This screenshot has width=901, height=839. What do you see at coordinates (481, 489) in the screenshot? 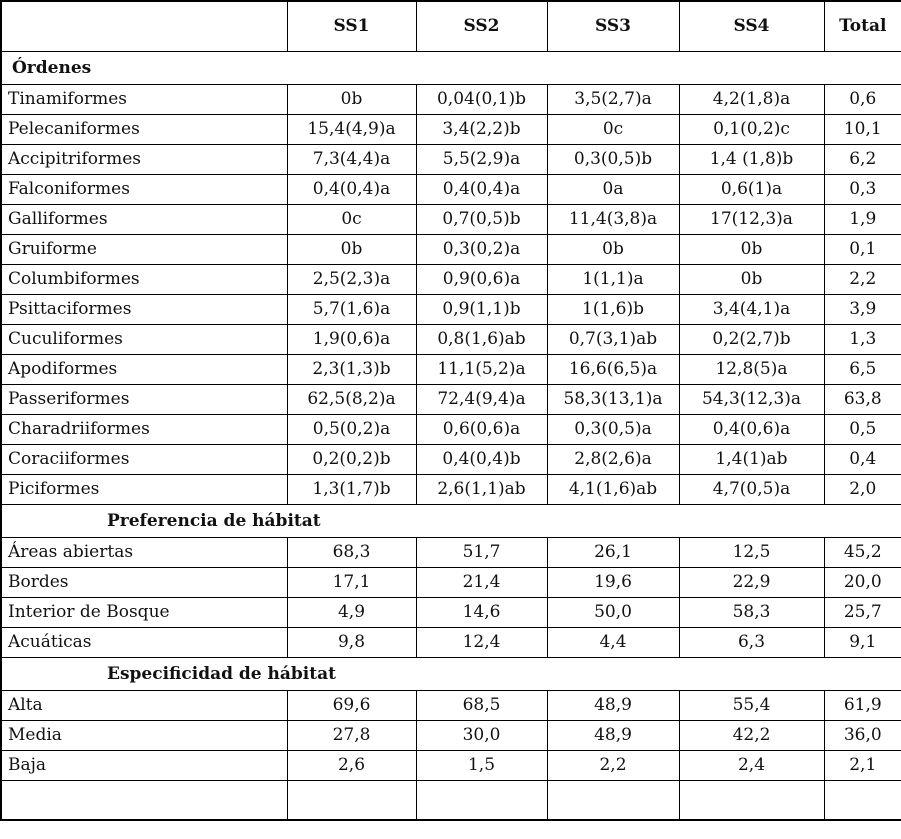
I see `value-cell: 2,6(1,1)ab` at bounding box center [481, 489].